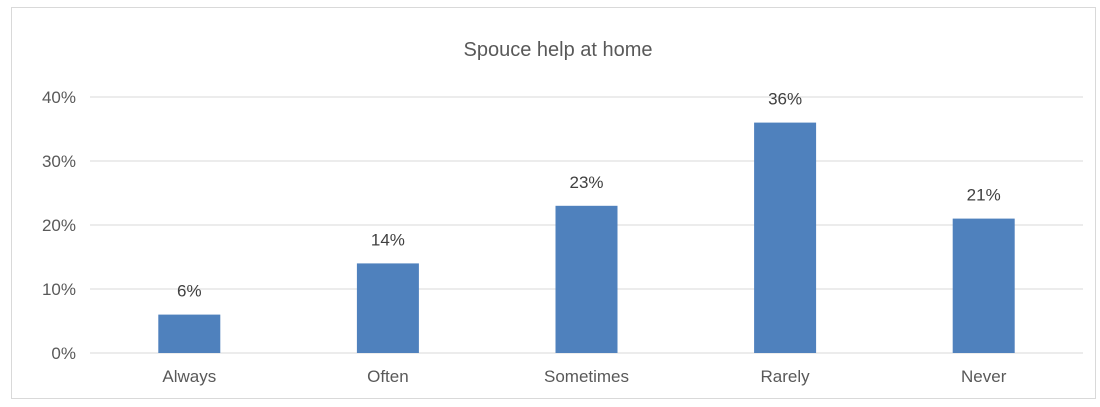 This screenshot has width=1100, height=407. Describe the element at coordinates (785, 237) in the screenshot. I see `bar-rarely` at that location.